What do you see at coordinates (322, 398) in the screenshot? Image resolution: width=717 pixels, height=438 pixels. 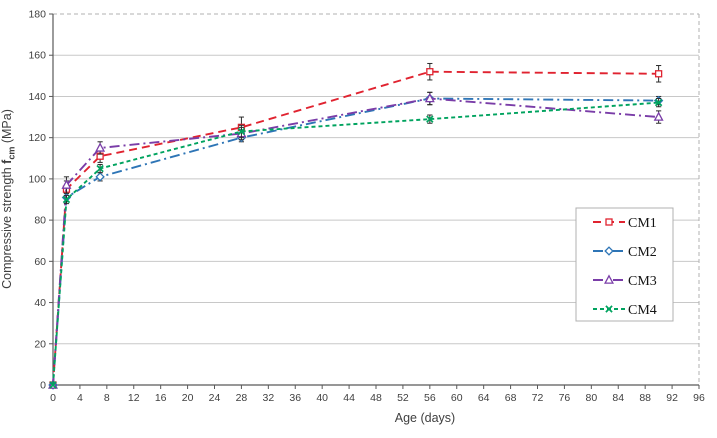 I see `x-tick-label: 40` at bounding box center [322, 398].